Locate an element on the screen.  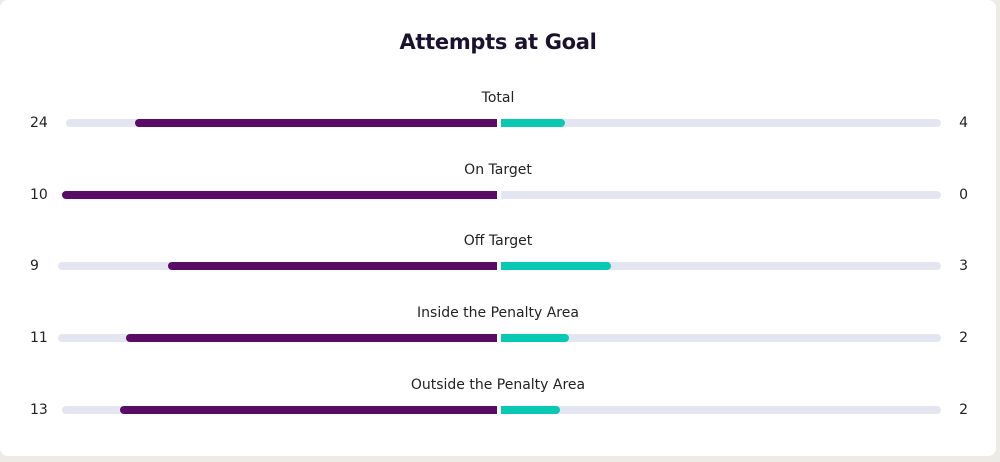
away-value: 4 is located at coordinates (963, 123).